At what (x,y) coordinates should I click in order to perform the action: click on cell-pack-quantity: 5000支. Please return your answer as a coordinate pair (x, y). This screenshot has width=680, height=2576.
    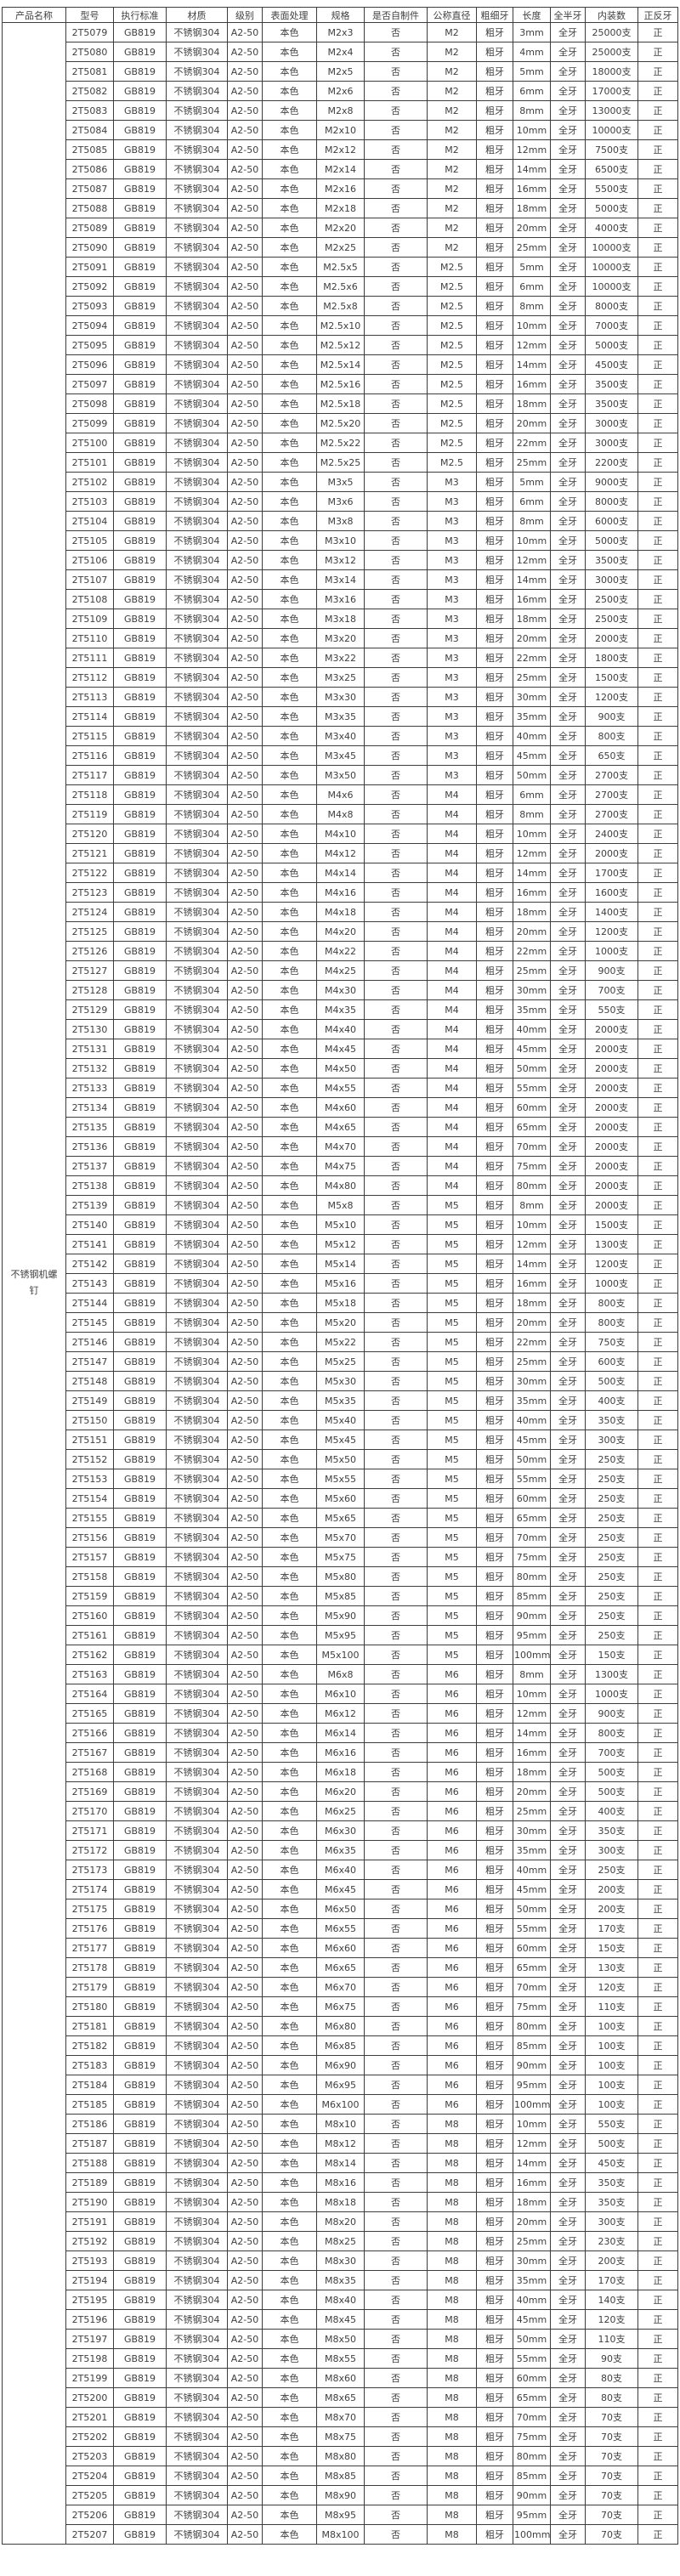
    Looking at the image, I should click on (611, 540).